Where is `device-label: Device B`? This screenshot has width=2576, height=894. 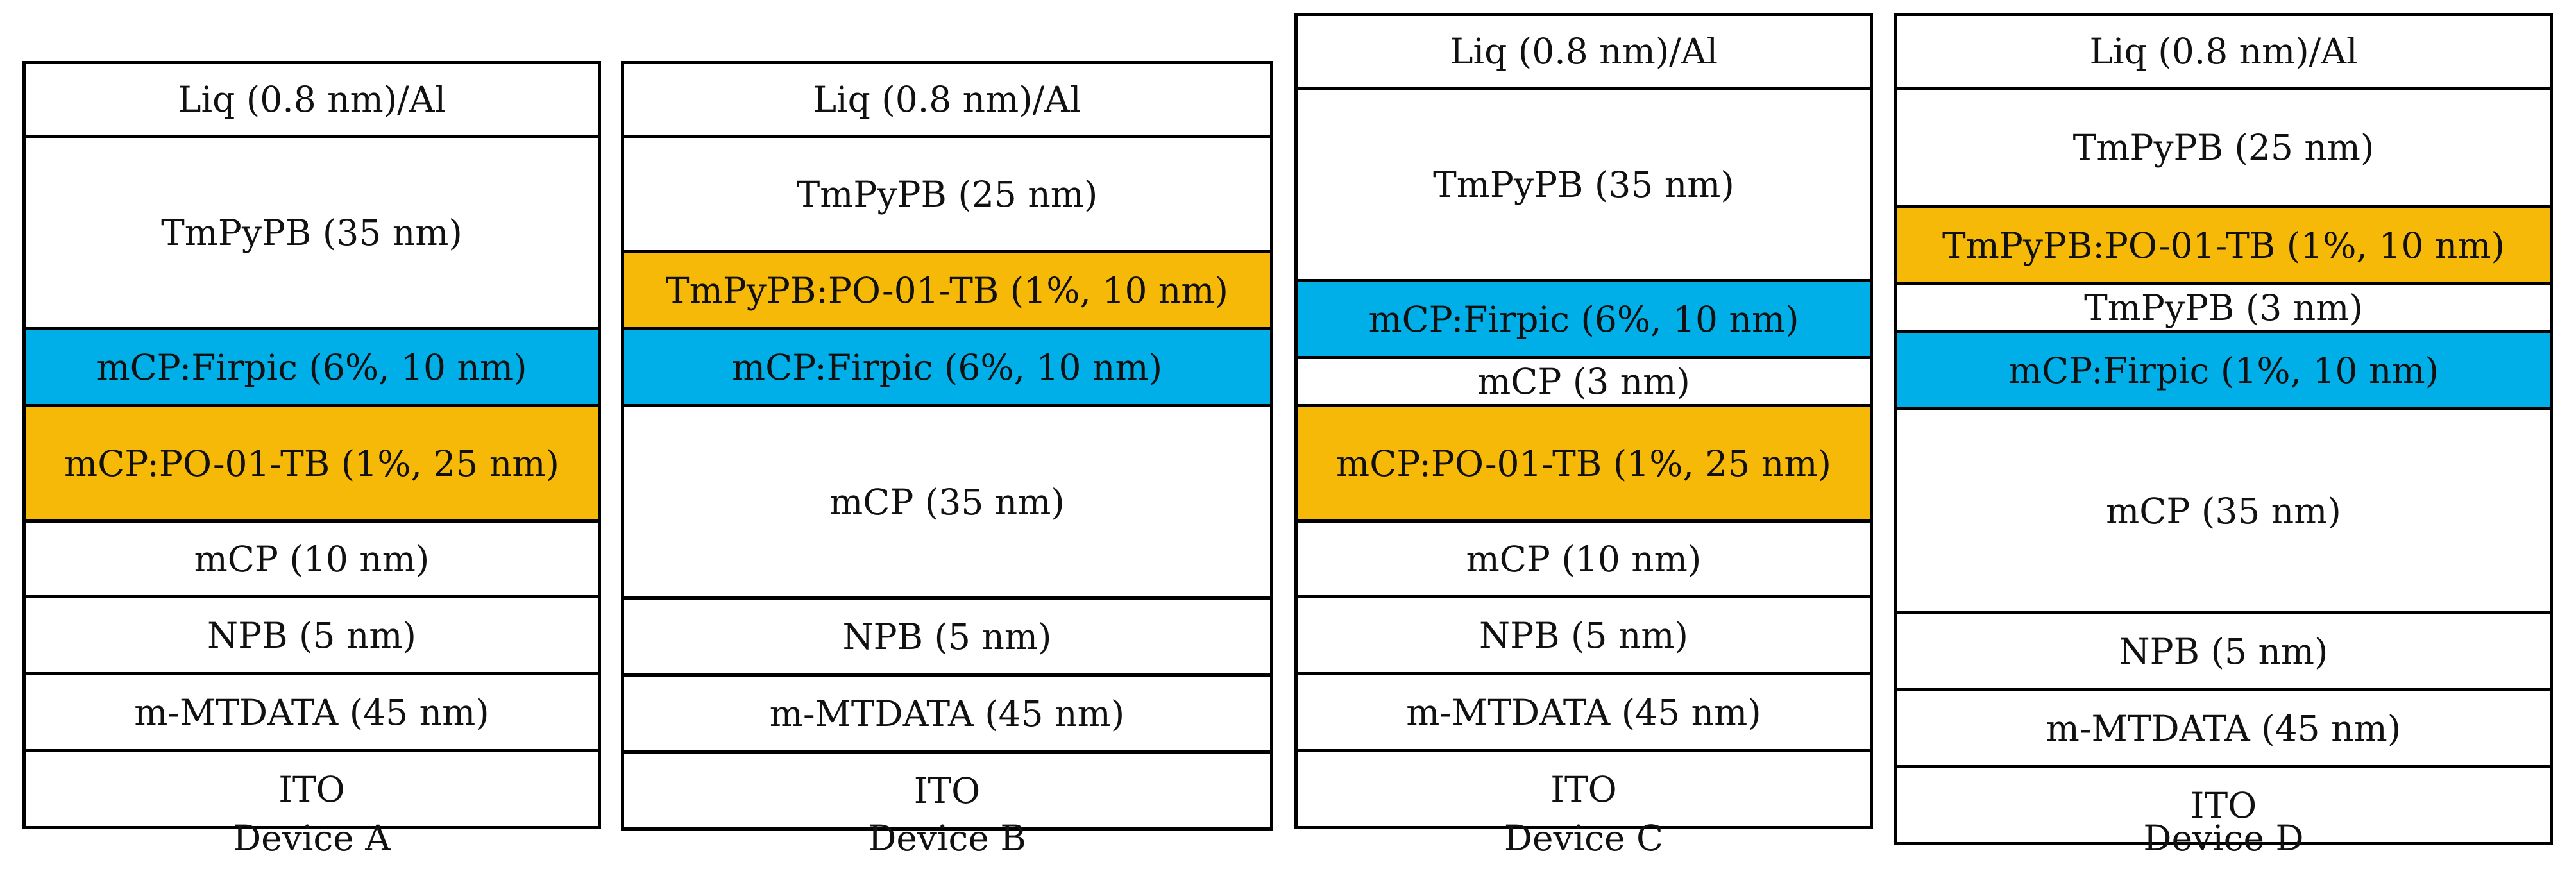 device-label: Device B is located at coordinates (947, 839).